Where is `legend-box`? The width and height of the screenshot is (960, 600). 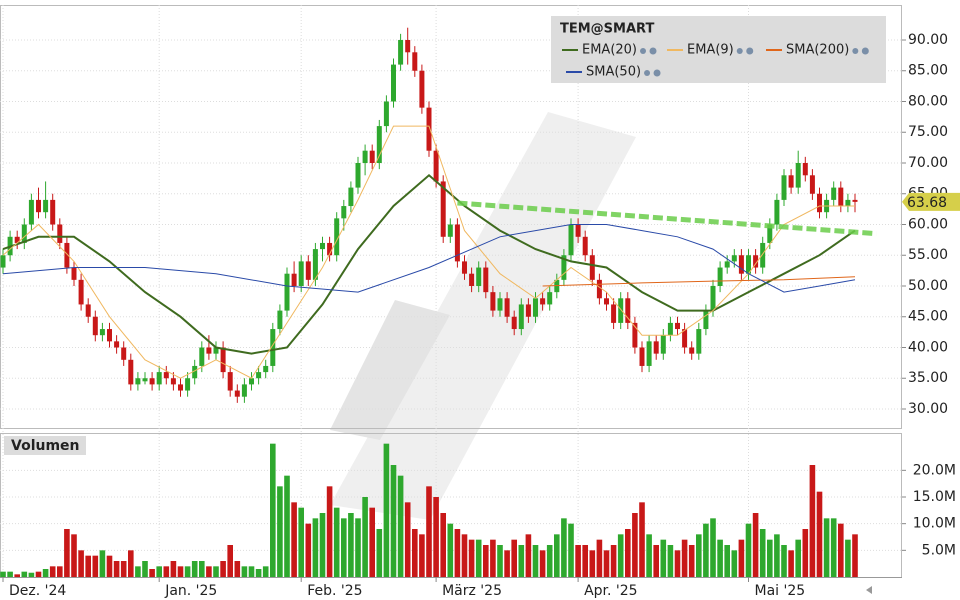 legend-box is located at coordinates (718, 49).